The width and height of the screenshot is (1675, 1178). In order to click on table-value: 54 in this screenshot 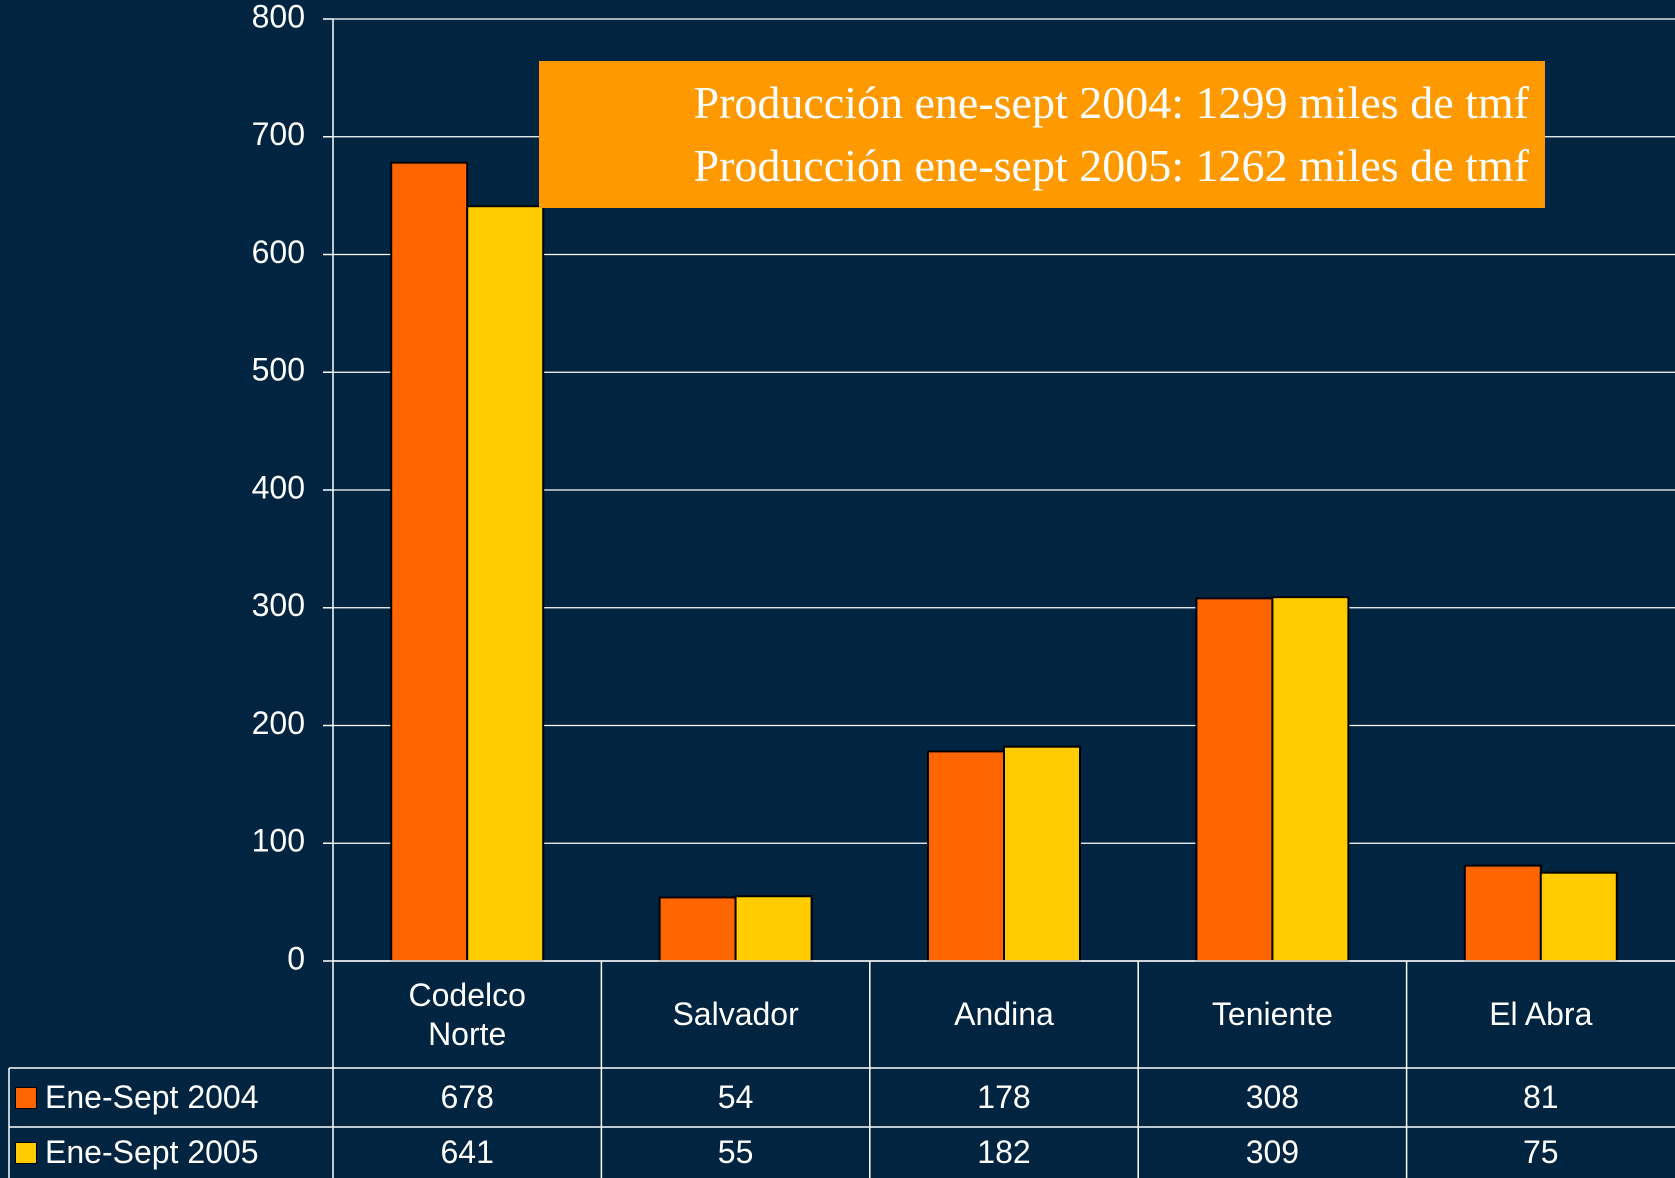, I will do `click(735, 1097)`.